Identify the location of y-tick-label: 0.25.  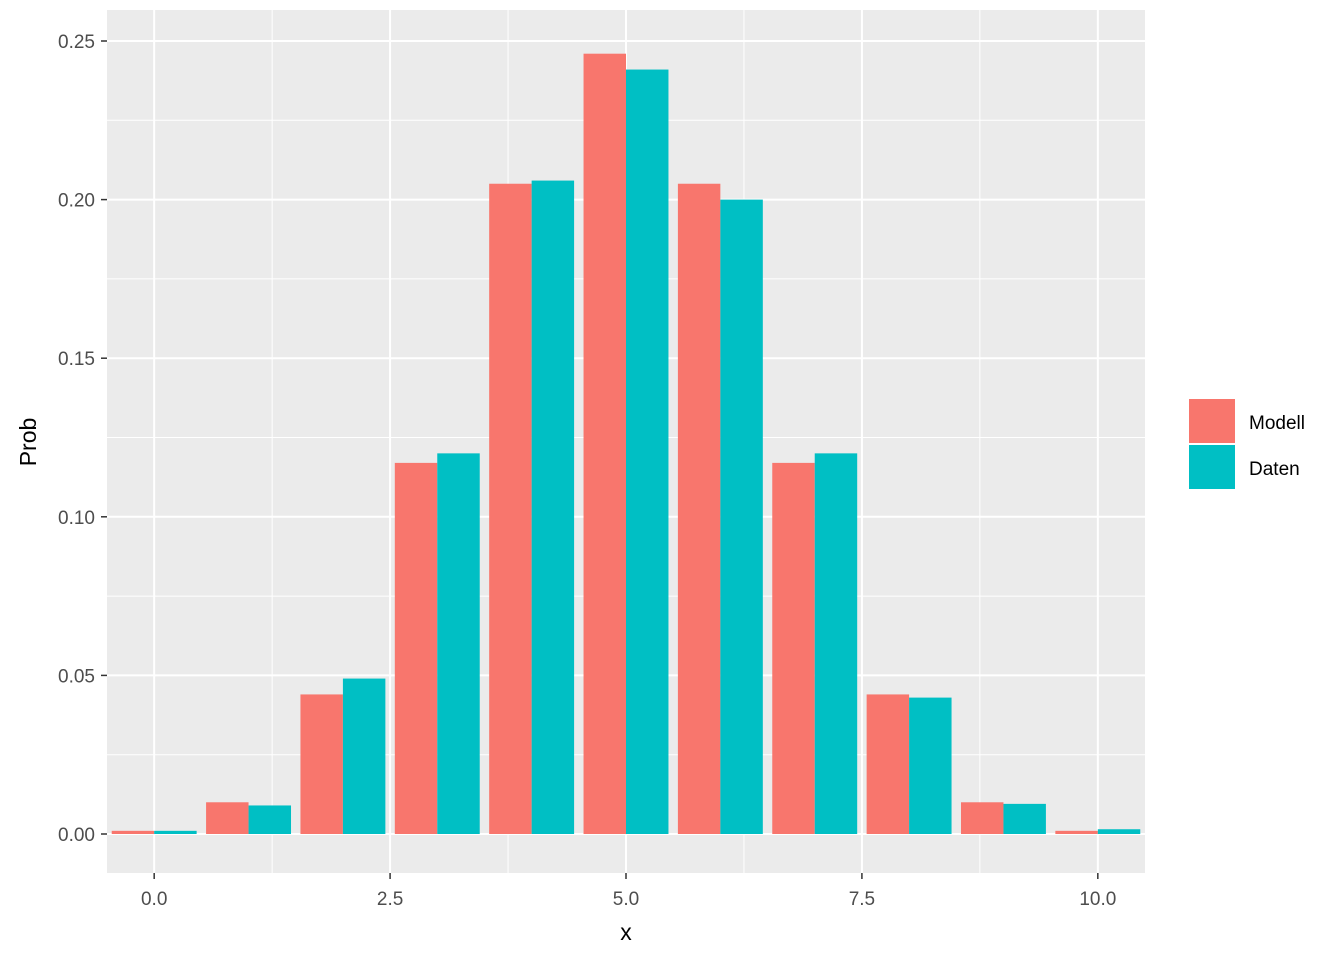
(76, 42).